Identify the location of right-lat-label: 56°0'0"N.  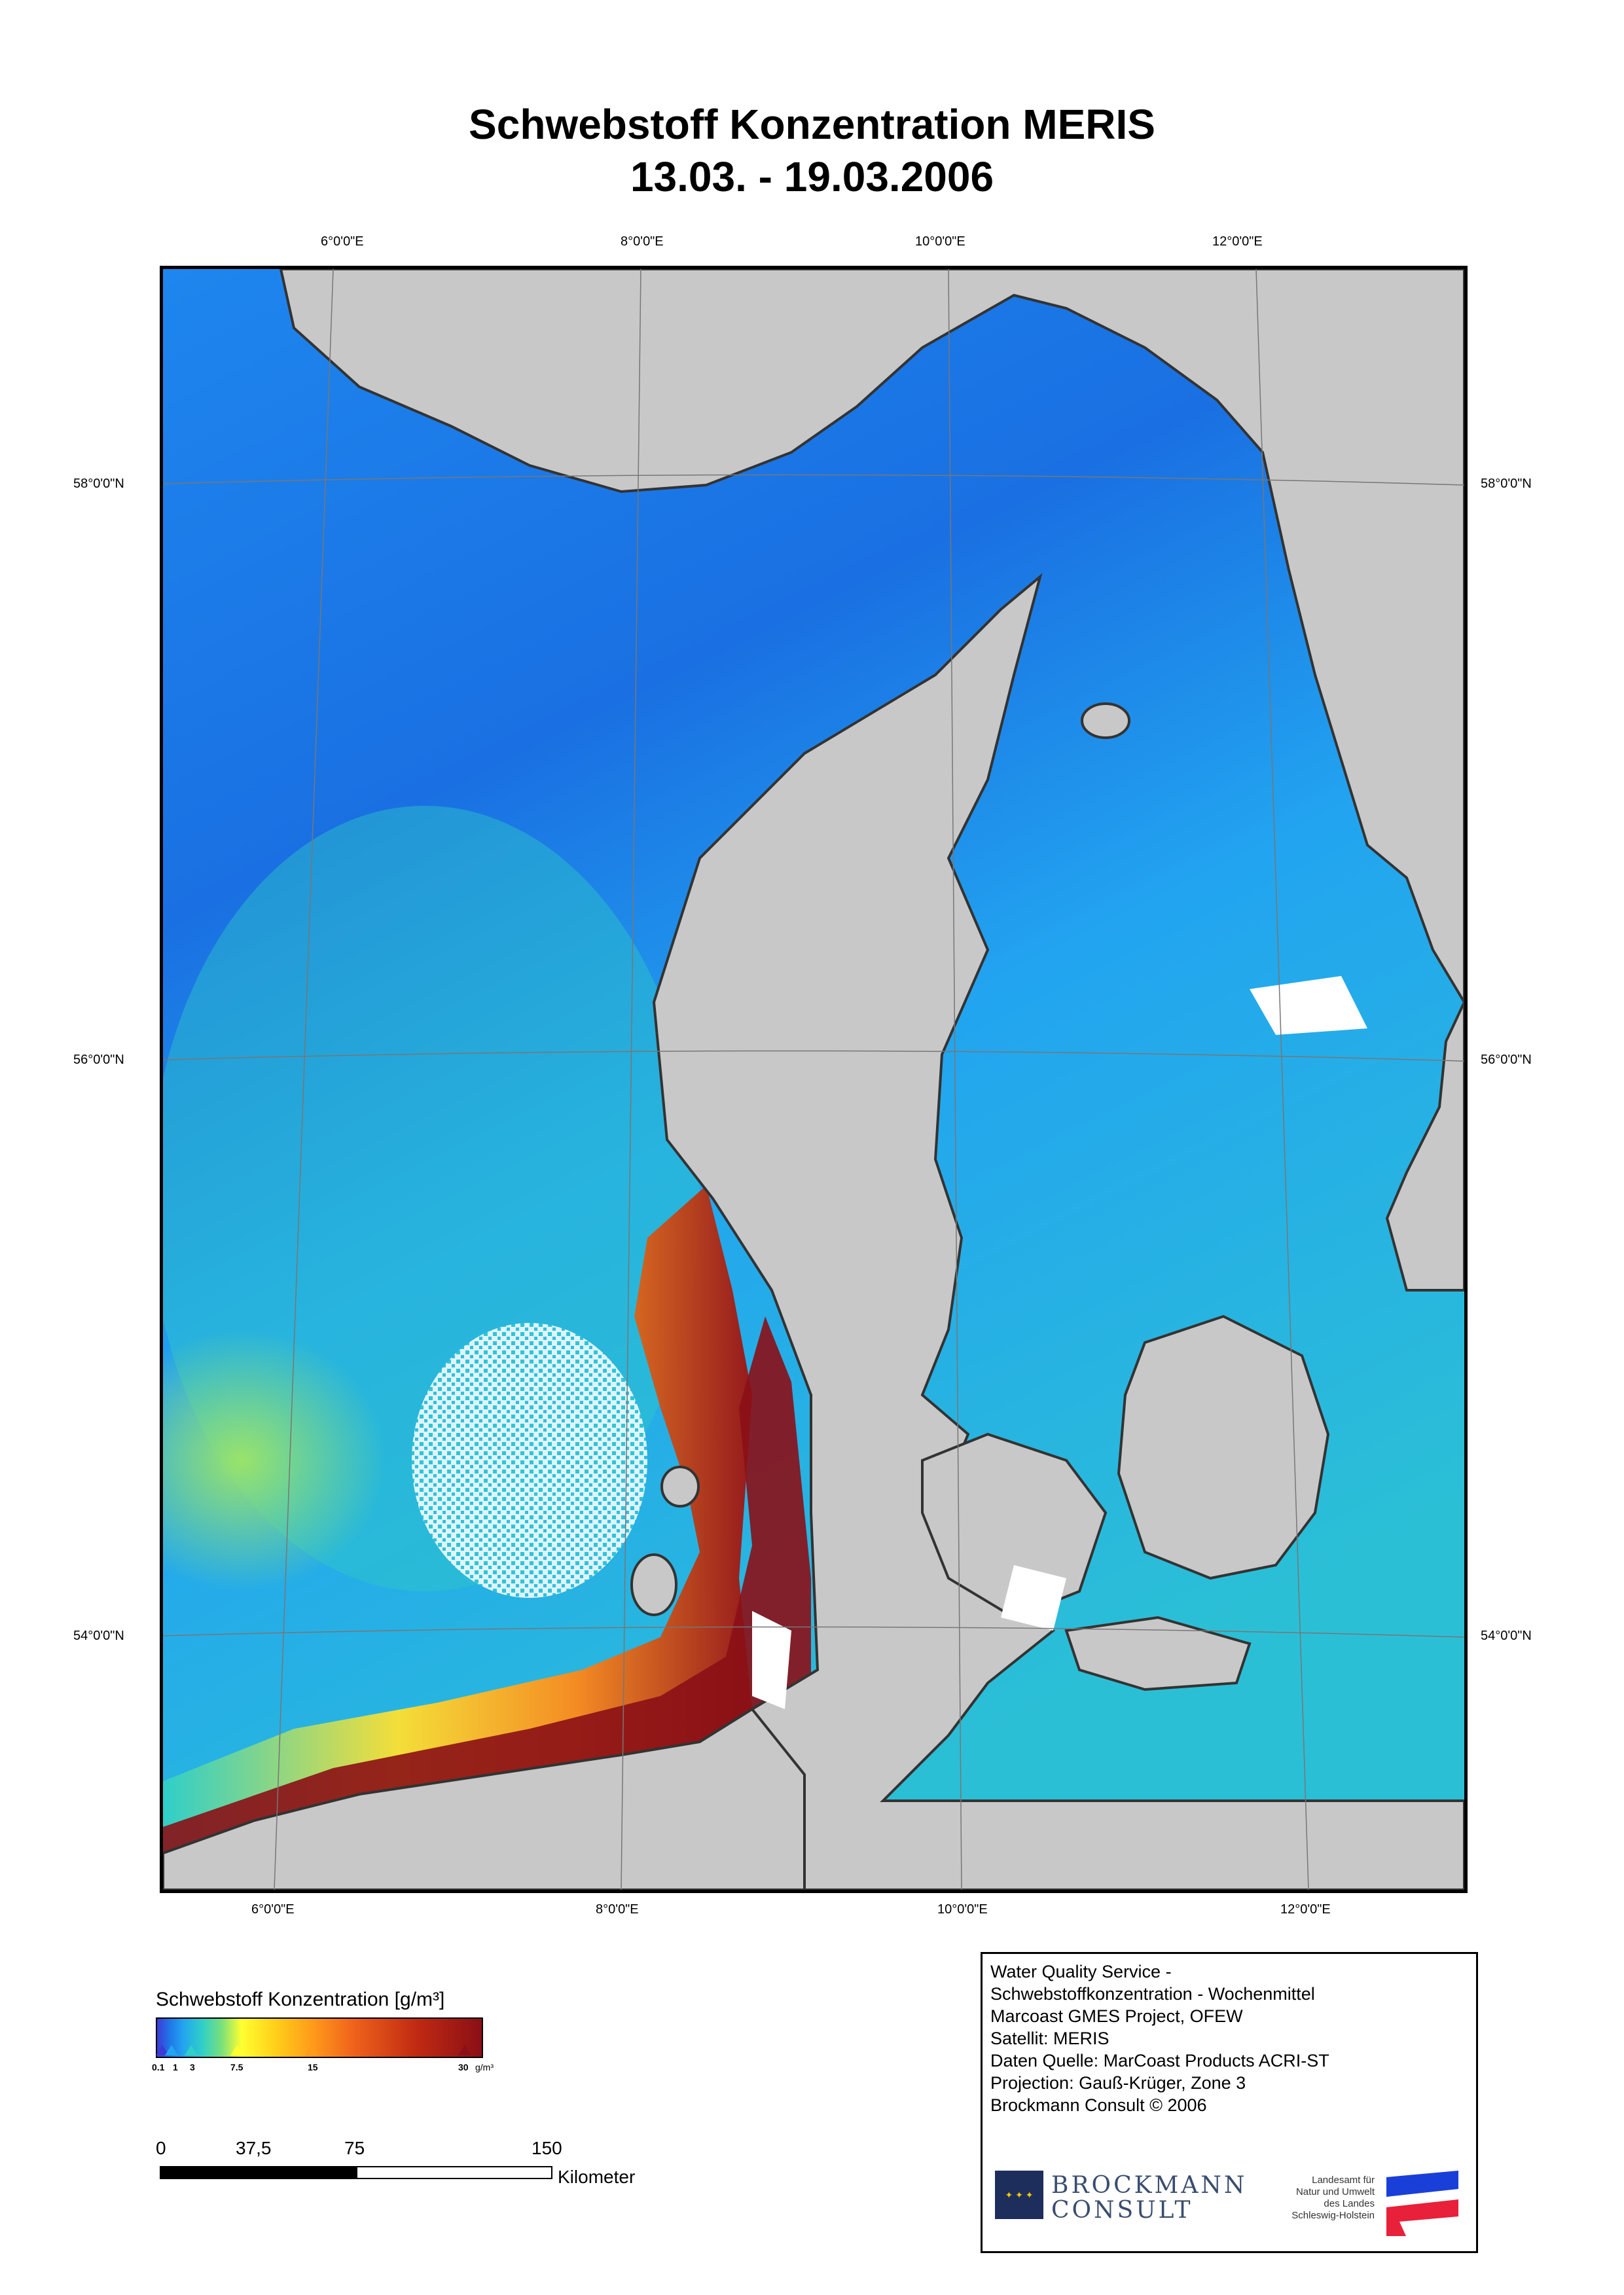
(1506, 1060).